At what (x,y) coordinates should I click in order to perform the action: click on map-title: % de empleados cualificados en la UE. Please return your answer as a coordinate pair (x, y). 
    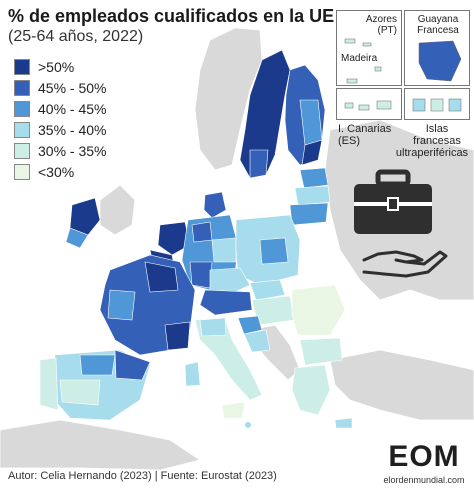
    Looking at the image, I should click on (171, 16).